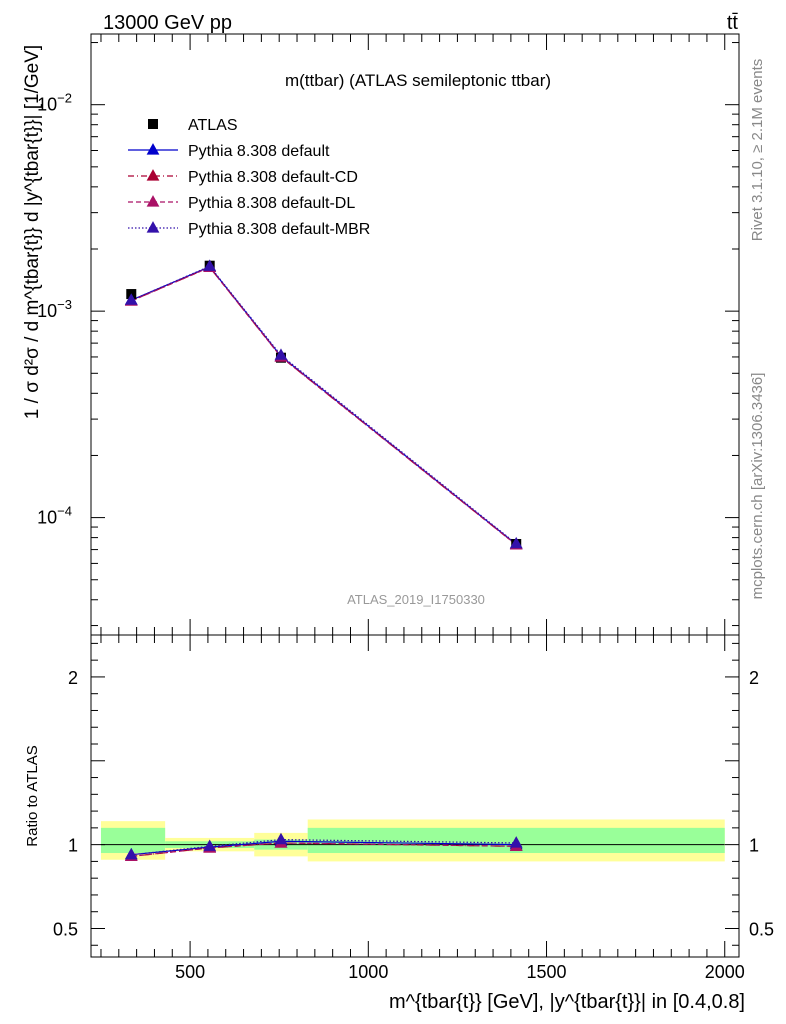  I want to click on x-tick-label: 1000, so click(368, 972).